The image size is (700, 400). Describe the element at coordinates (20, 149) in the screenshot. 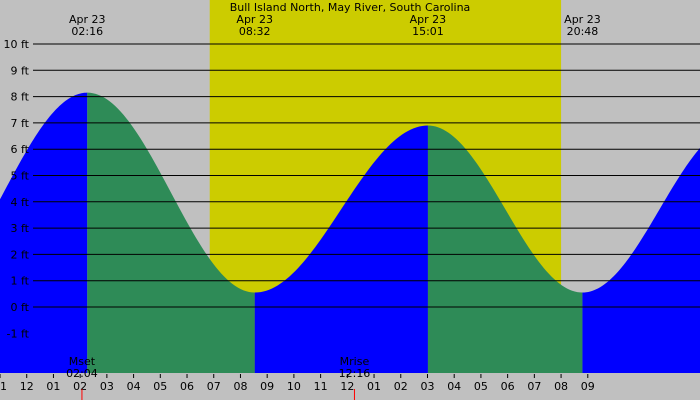

I see `y-tick-label: 6 ft` at that location.